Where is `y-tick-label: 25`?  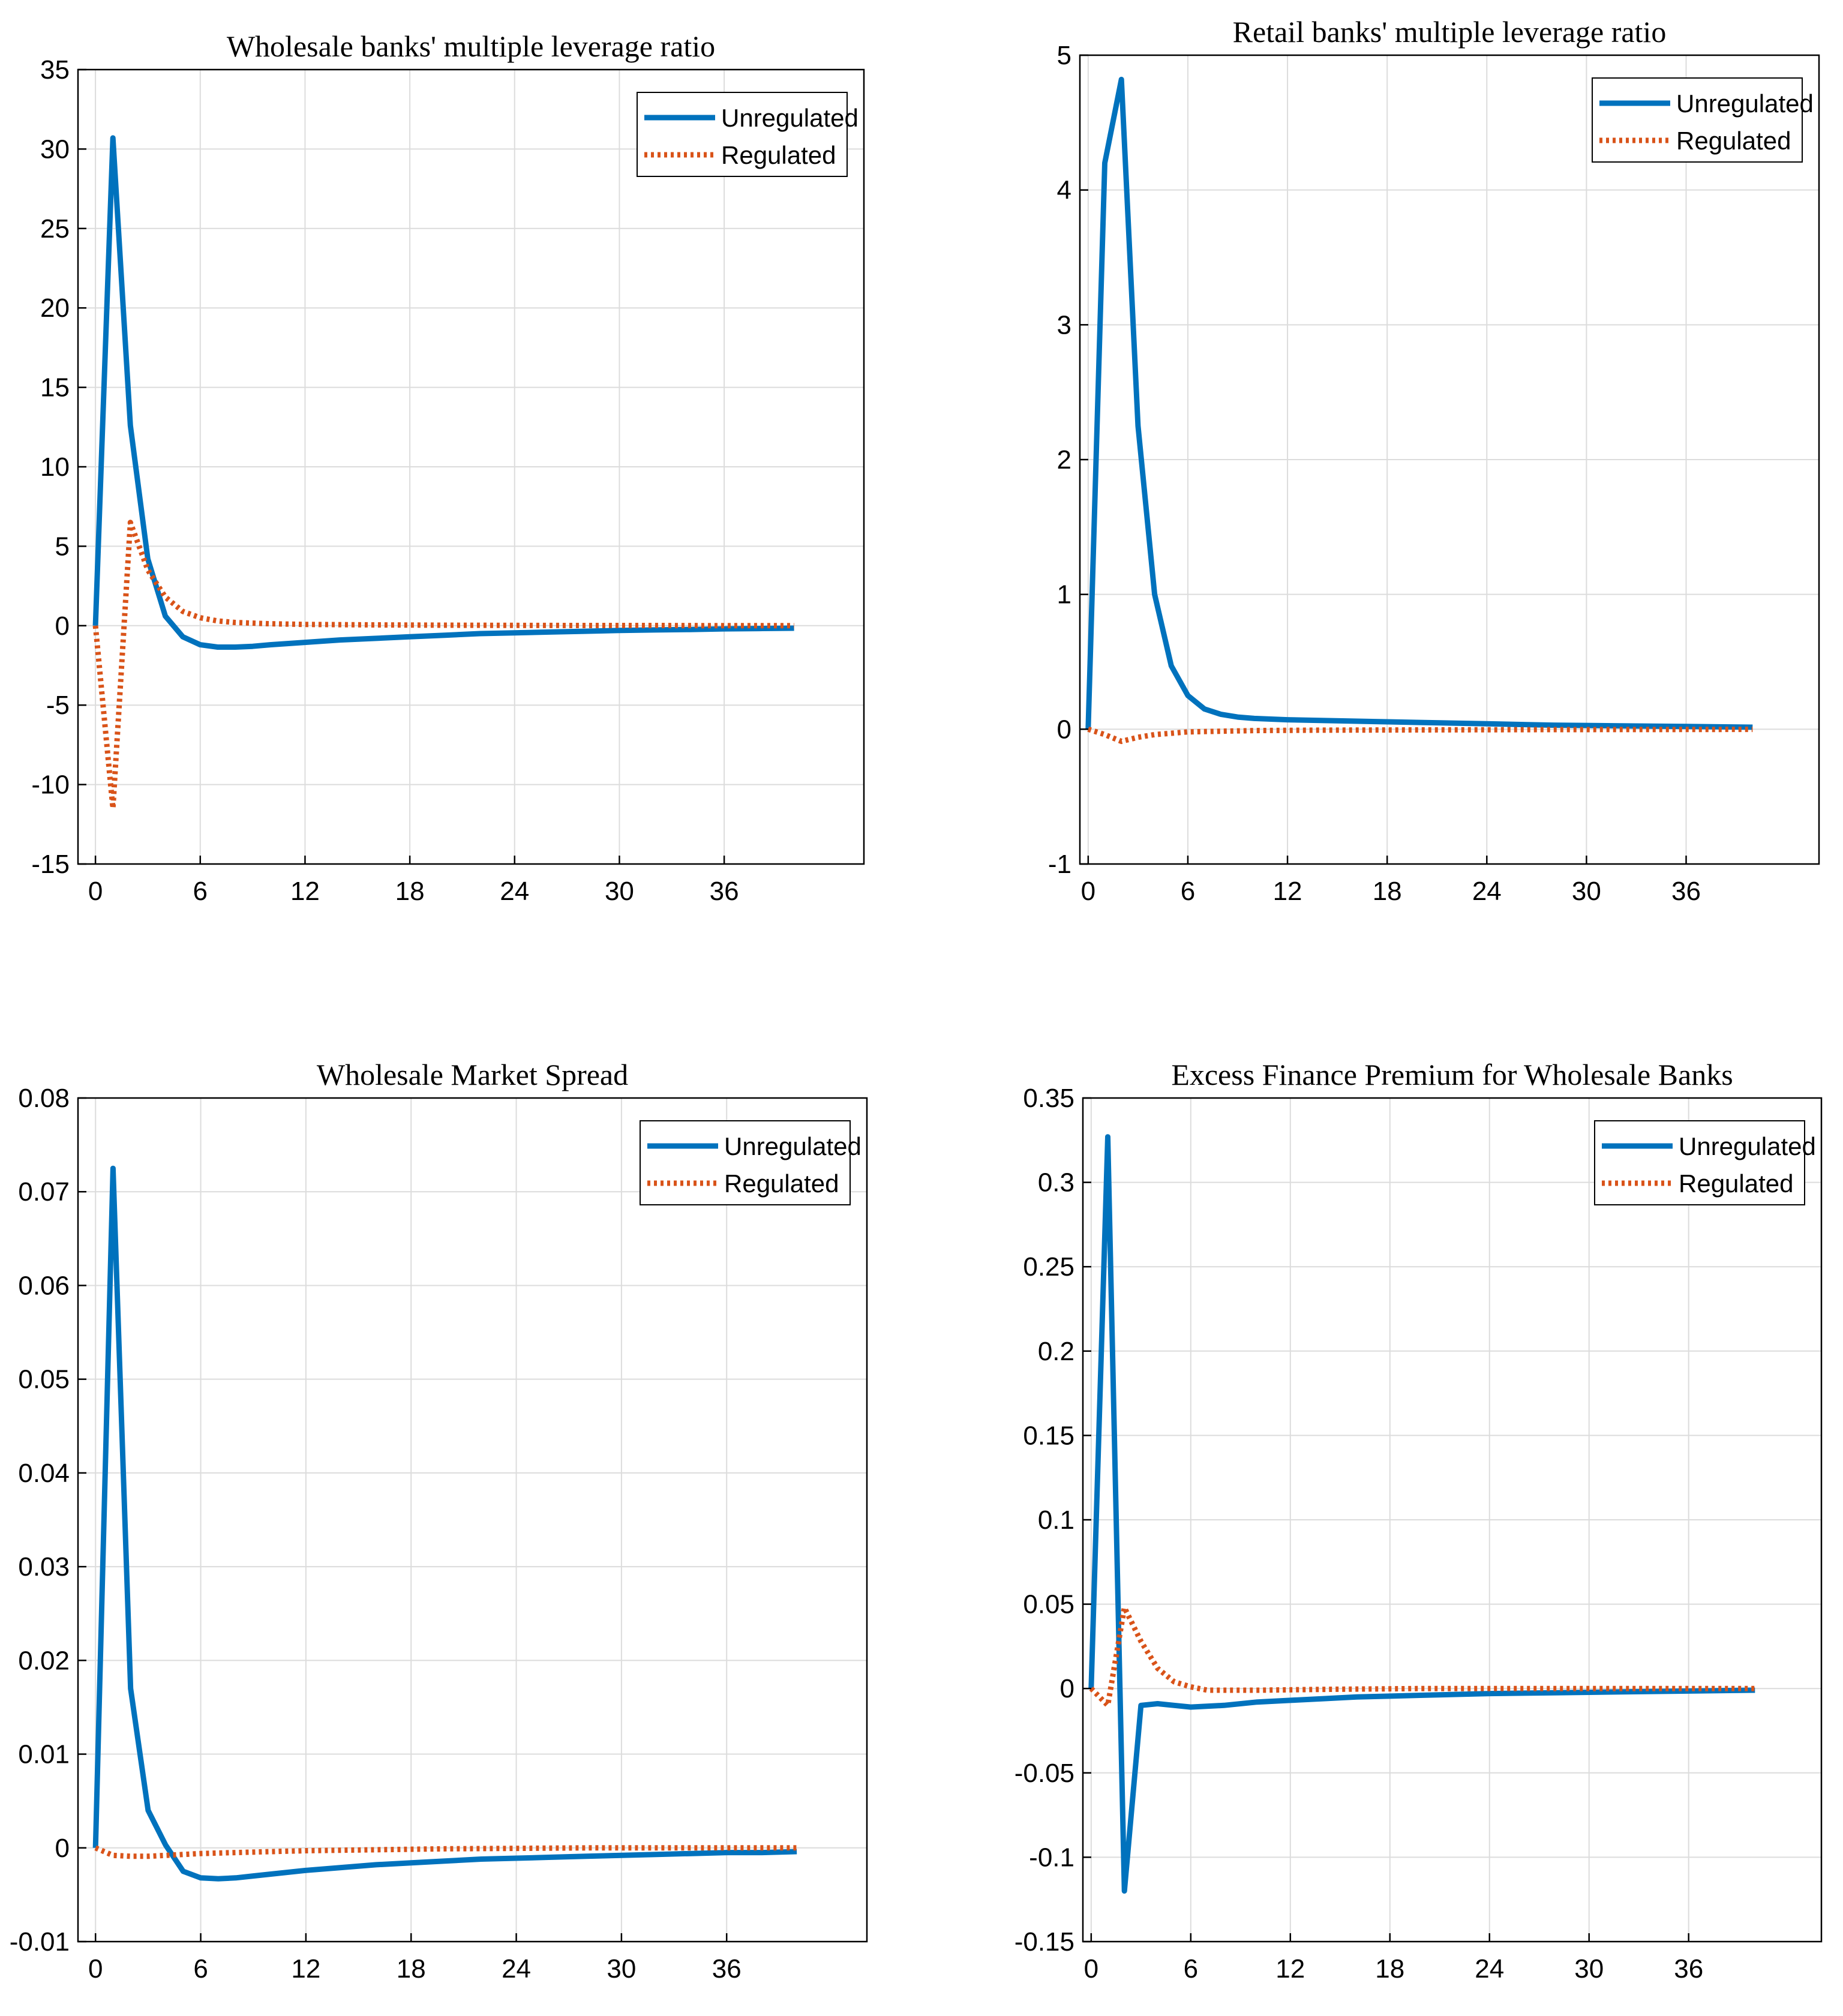 y-tick-label: 25 is located at coordinates (55, 229).